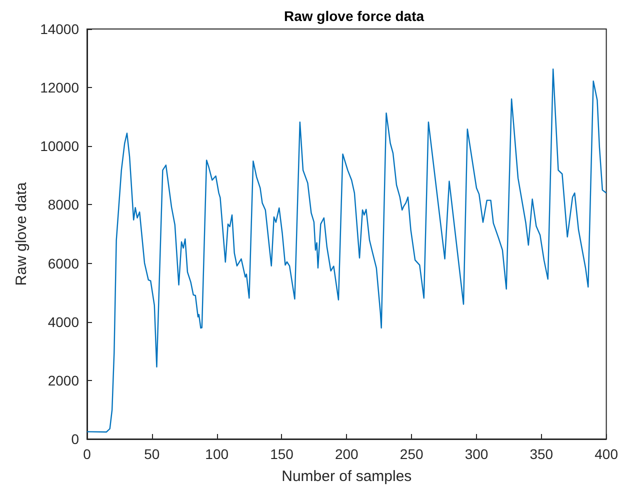 This screenshot has width=621, height=493. What do you see at coordinates (217, 454) in the screenshot?
I see `x-tick-label: 100` at bounding box center [217, 454].